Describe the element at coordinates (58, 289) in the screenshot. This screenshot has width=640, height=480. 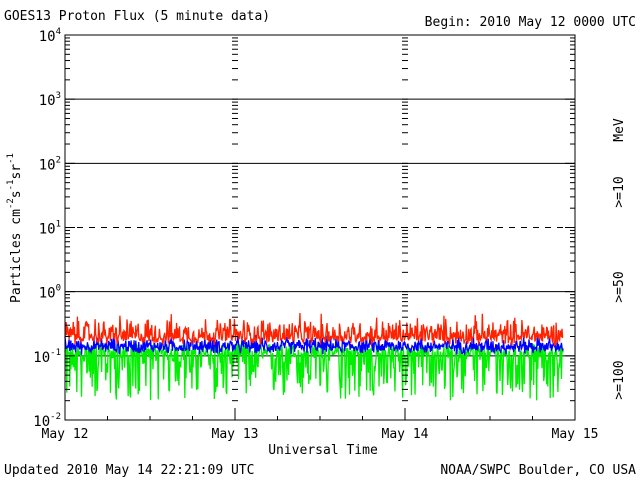
I see `y-tick-exponent: 0` at that location.